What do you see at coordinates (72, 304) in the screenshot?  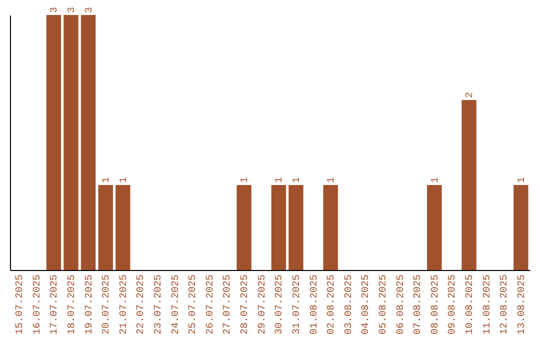 I see `x-tick-label: 18.07.2025` at bounding box center [72, 304].